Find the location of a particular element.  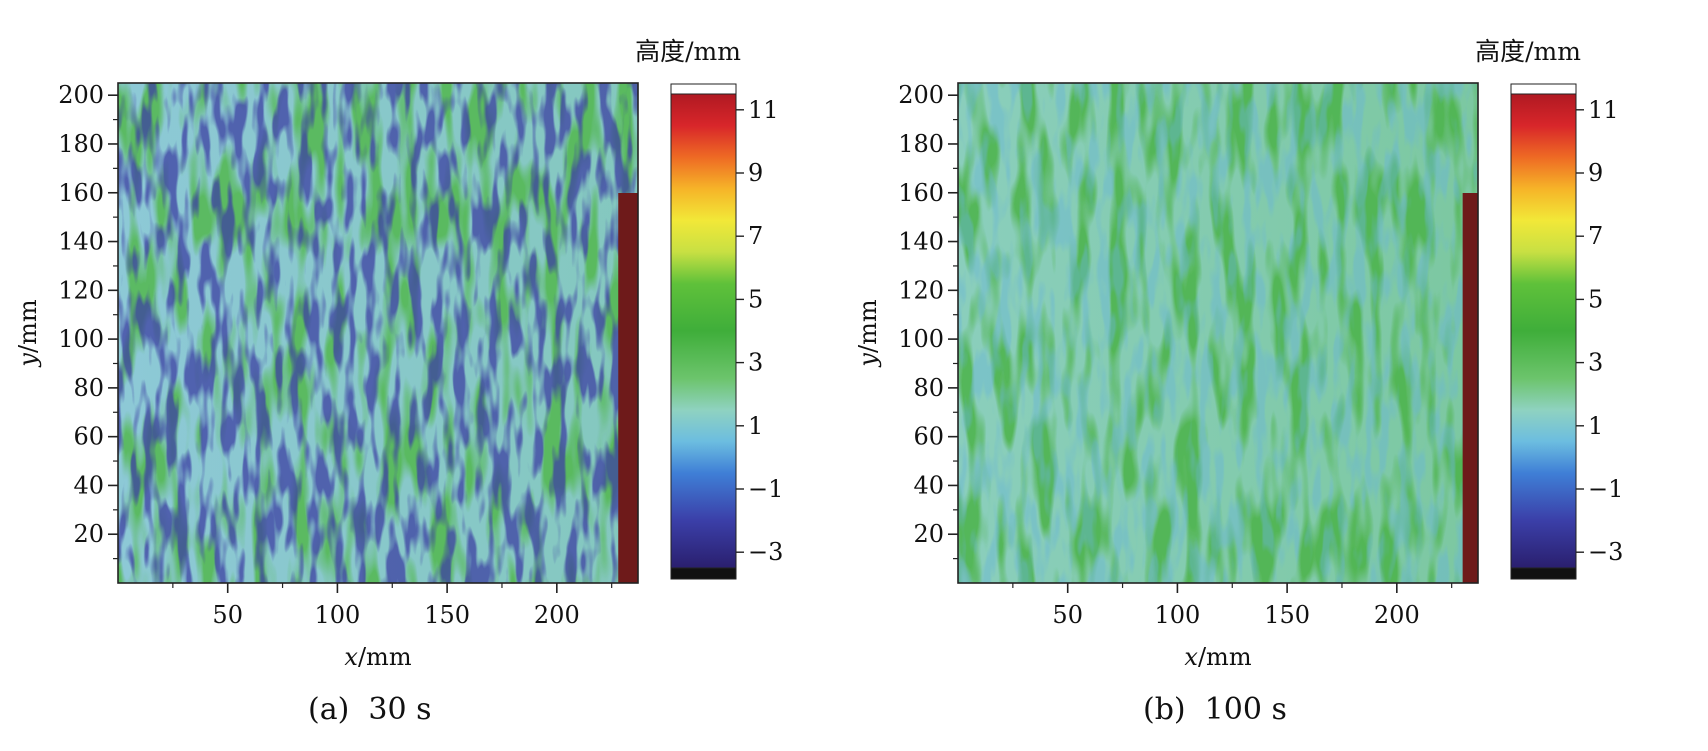

panel-caption-b: (b) 100 s is located at coordinates (1215, 709).